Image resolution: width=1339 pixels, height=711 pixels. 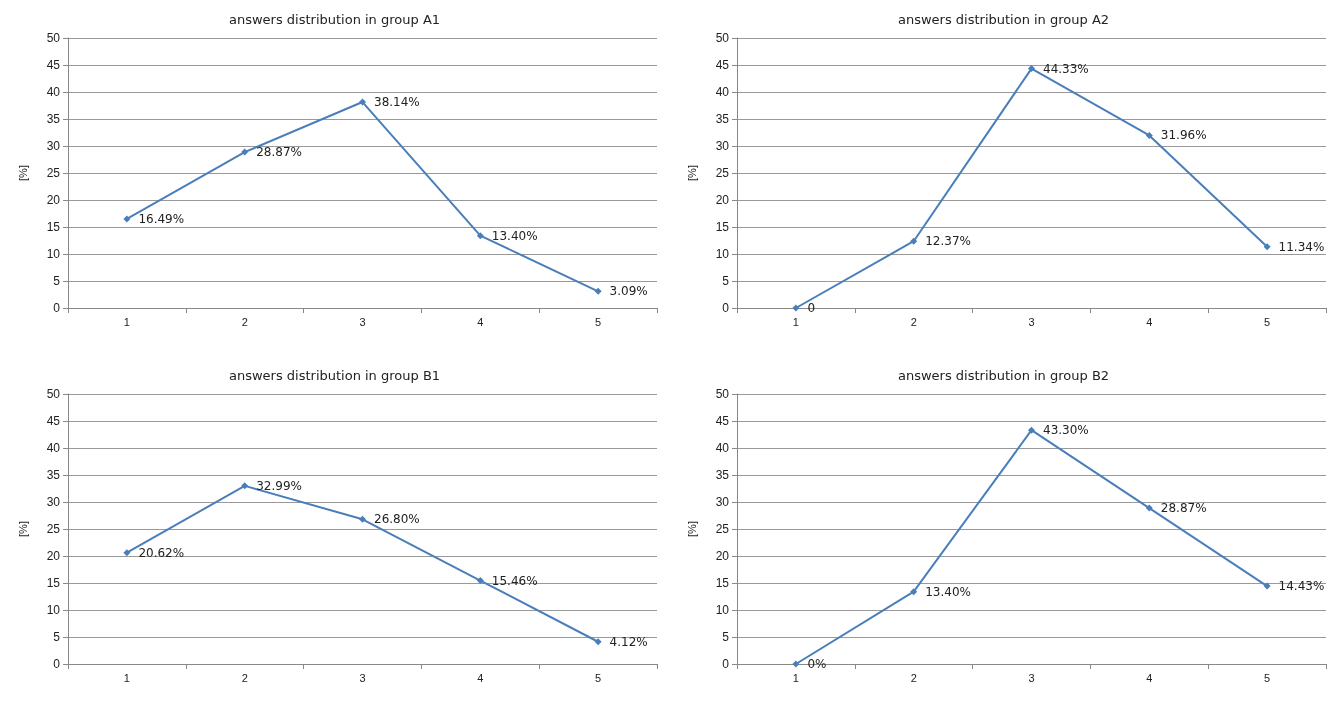 What do you see at coordinates (397, 102) in the screenshot?
I see `data-label: 38.14%` at bounding box center [397, 102].